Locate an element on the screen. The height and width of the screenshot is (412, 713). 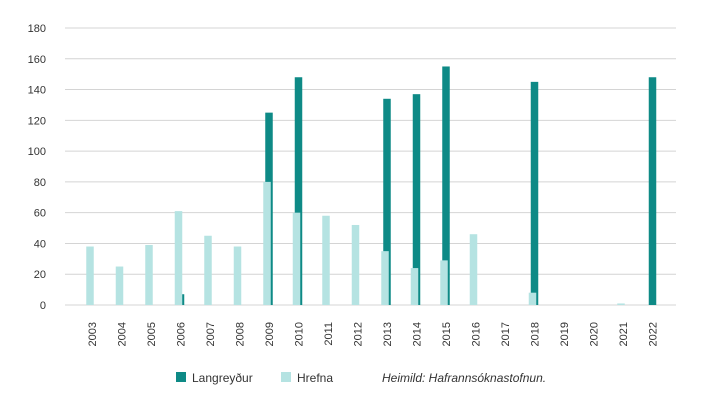
y-tick-label: 40 is located at coordinates (40, 244).